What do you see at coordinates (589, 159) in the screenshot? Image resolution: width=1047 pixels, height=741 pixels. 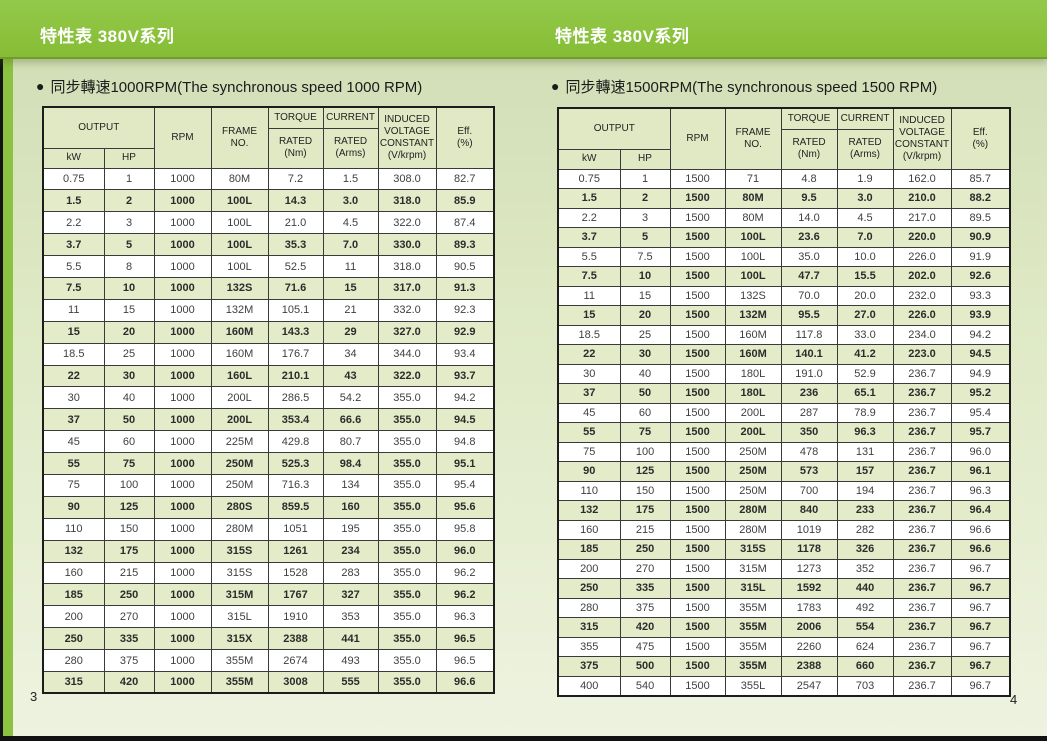 I see `col-kw: kW` at bounding box center [589, 159].